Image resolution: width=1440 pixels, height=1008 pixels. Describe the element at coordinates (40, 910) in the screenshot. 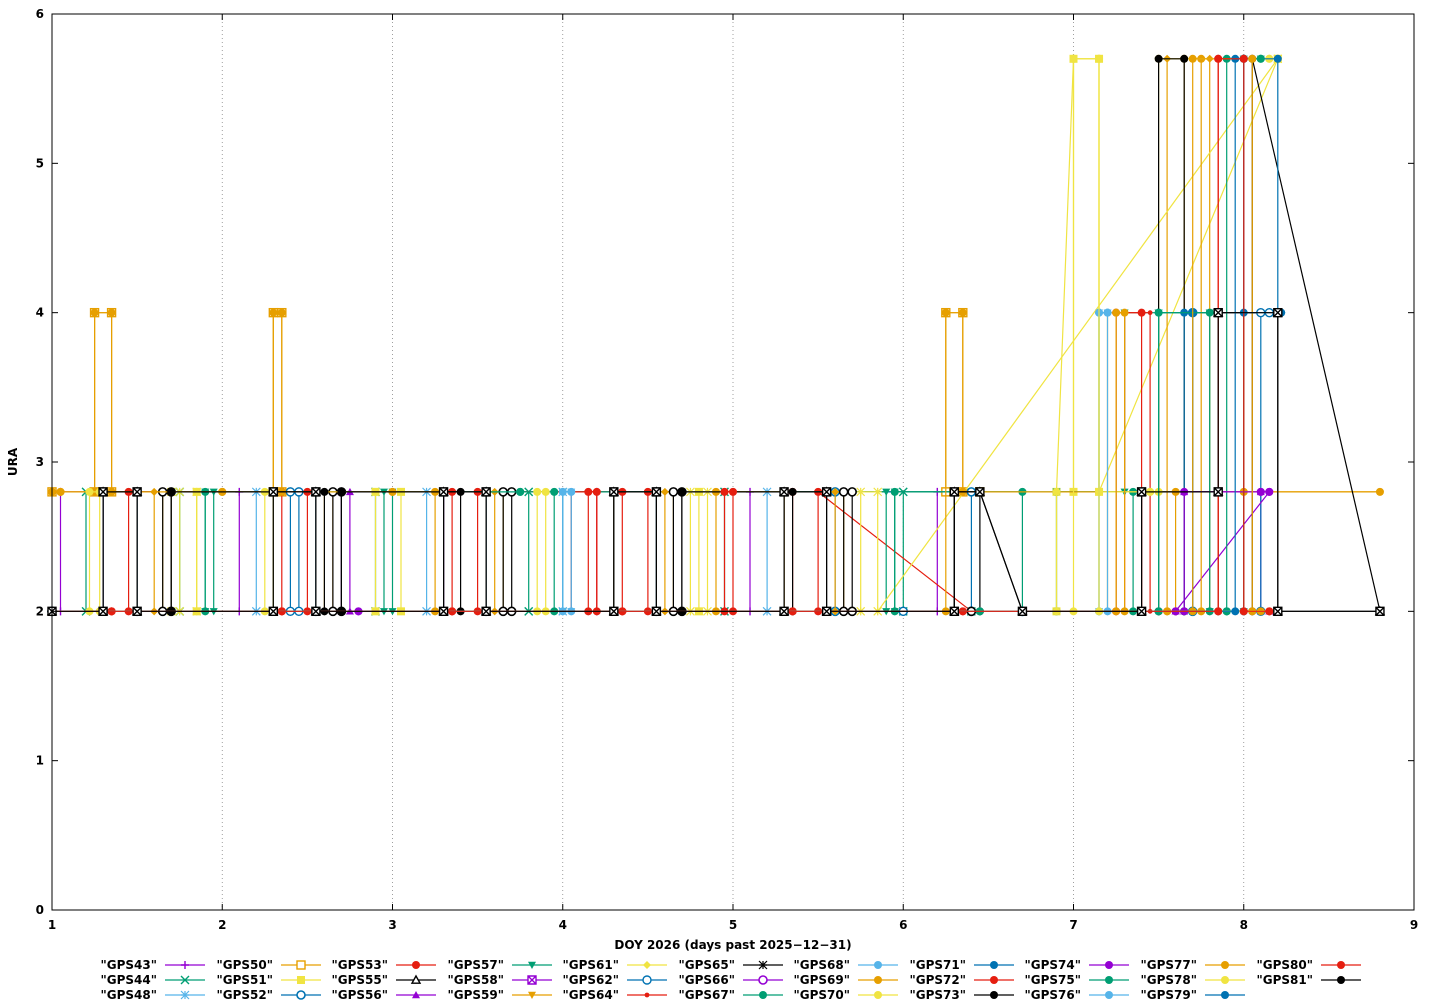

I see `y-tick-label: 0` at that location.